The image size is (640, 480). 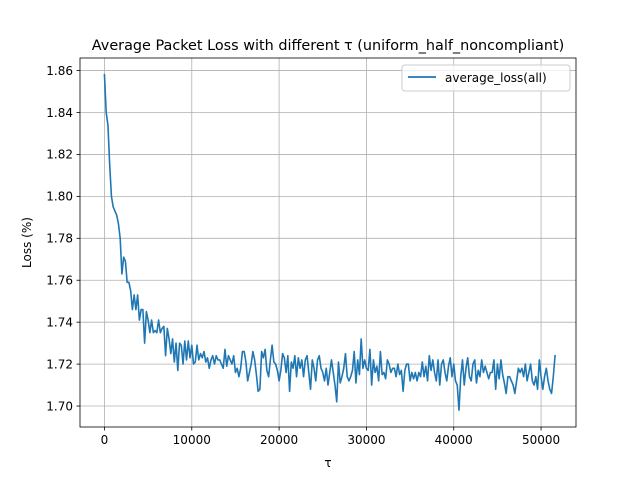 What do you see at coordinates (59, 71) in the screenshot?
I see `y-tick-label: 1.86` at bounding box center [59, 71].